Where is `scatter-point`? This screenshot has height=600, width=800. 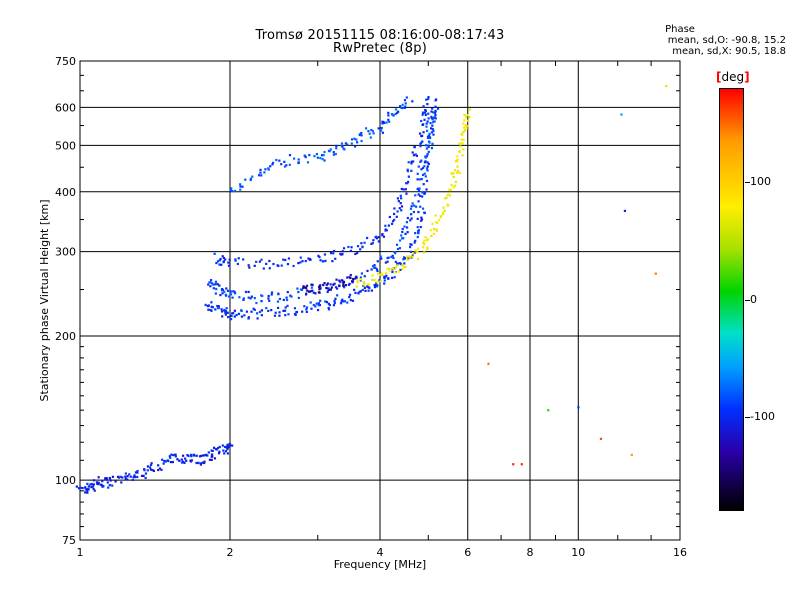 scatter-point is located at coordinates (621, 114).